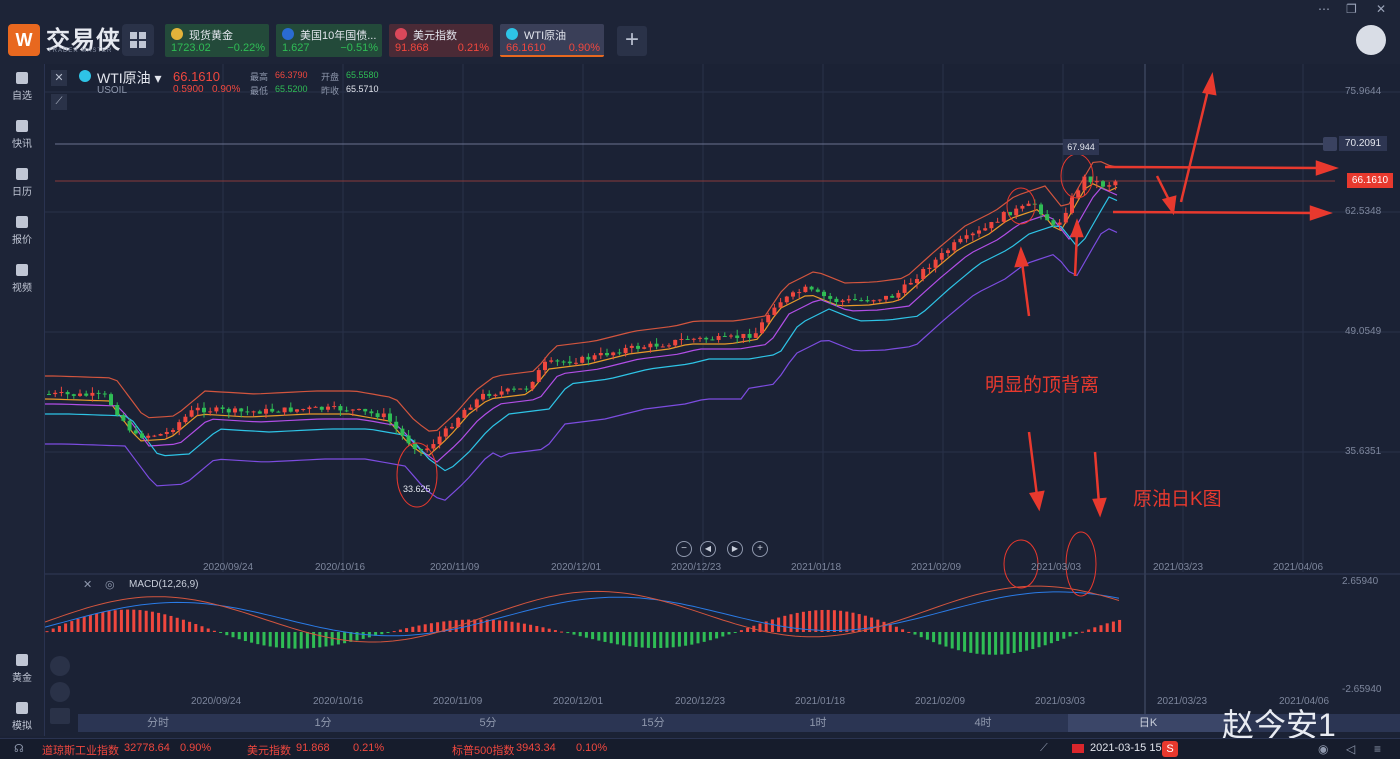 The height and width of the screenshot is (759, 1400). I want to click on bottom-ticker-price: 91.868, so click(313, 748).